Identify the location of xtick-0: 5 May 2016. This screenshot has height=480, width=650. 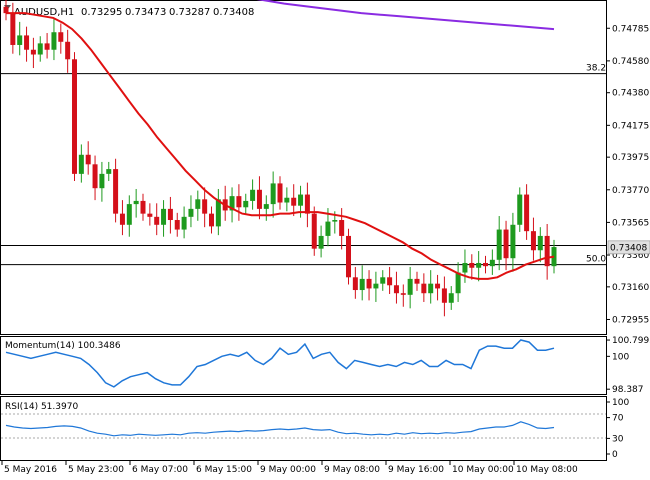
(30, 470).